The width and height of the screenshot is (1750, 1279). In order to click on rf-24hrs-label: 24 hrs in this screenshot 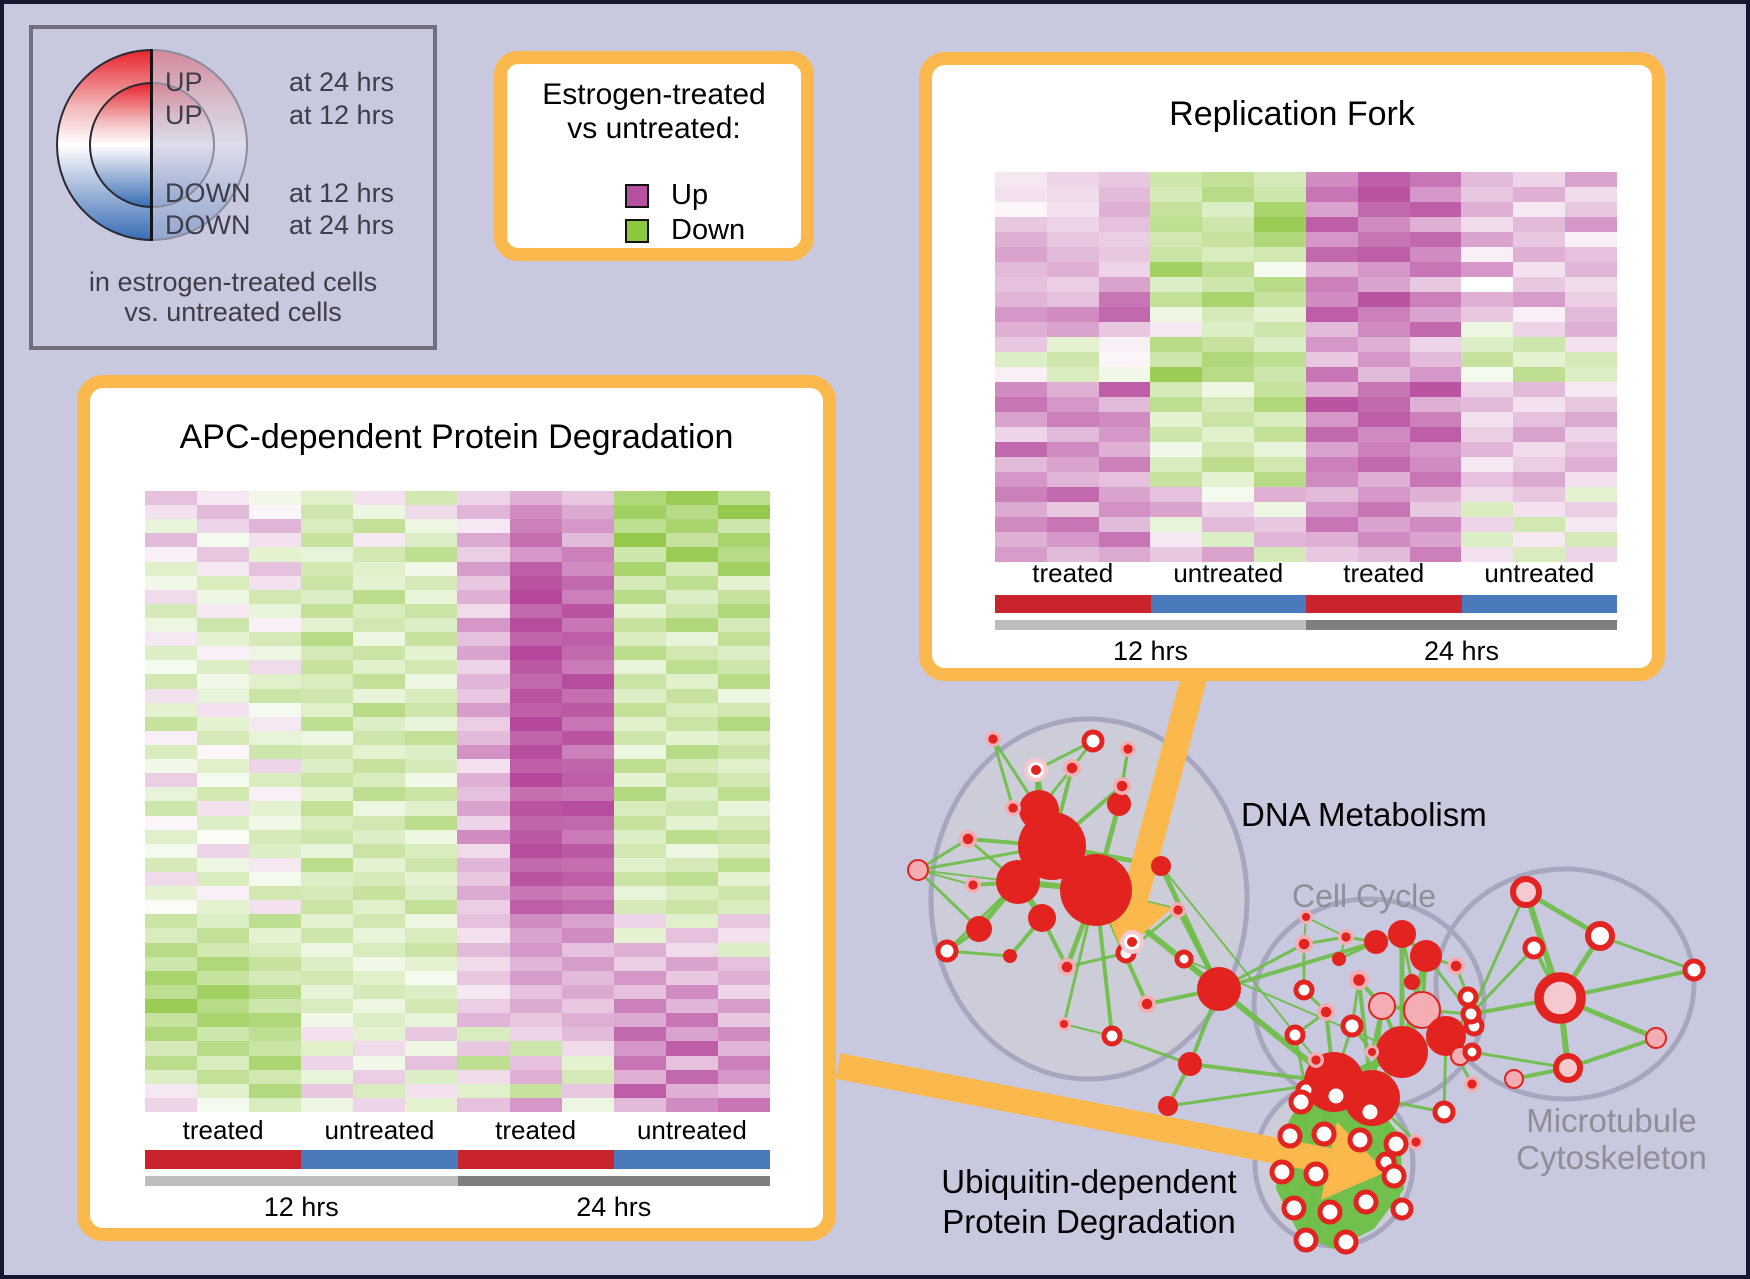, I will do `click(1461, 651)`.